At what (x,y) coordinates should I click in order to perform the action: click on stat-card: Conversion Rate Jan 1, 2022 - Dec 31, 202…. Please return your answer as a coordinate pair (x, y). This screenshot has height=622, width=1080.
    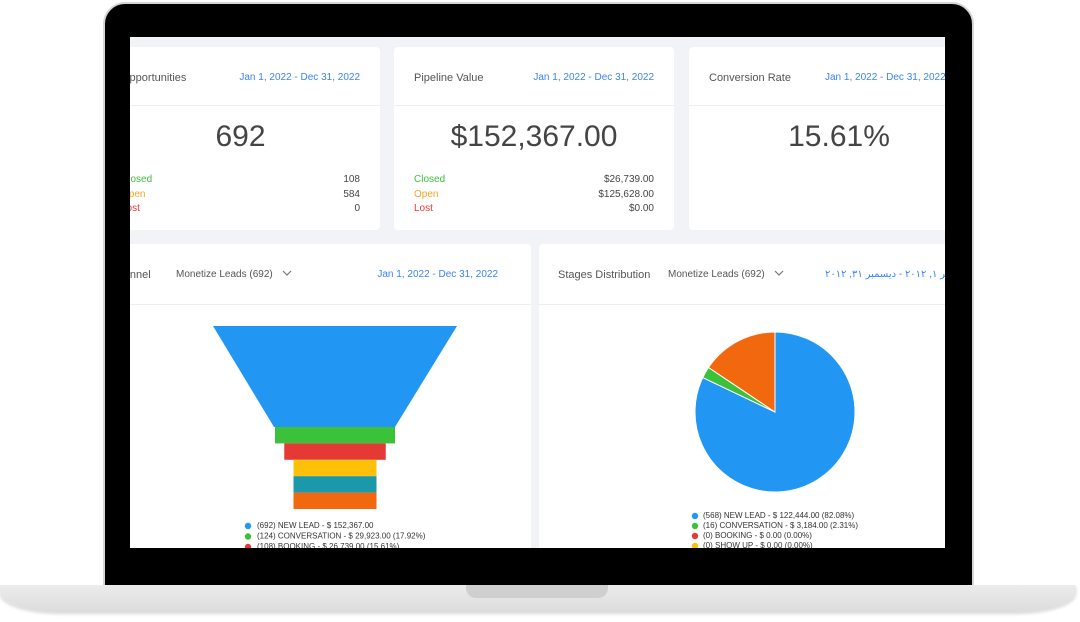
    Looking at the image, I should click on (817, 138).